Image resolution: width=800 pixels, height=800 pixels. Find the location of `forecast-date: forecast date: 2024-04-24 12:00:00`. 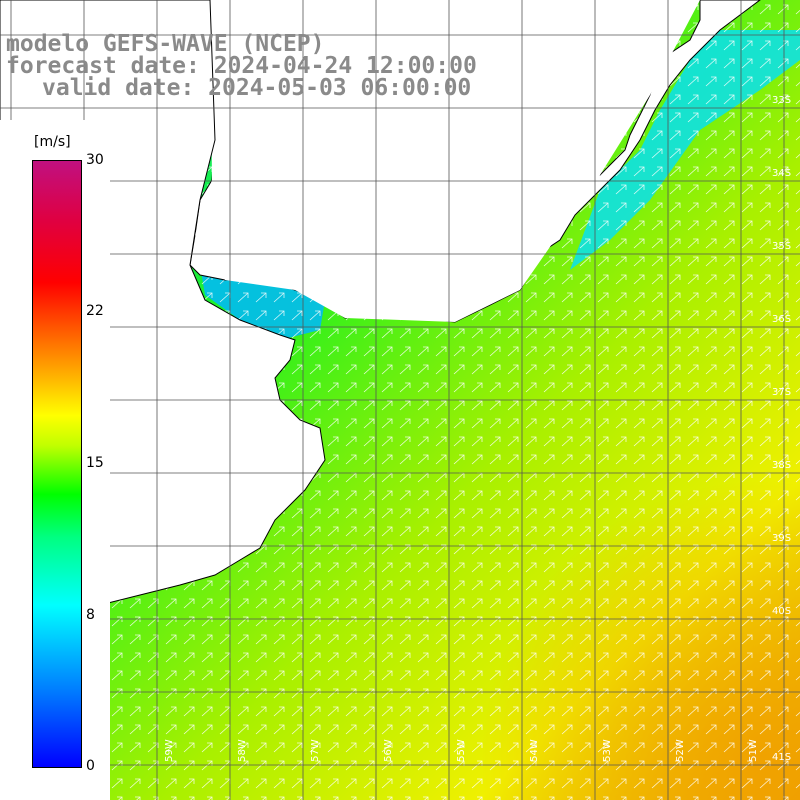

forecast-date: forecast date: 2024-04-24 12:00:00 is located at coordinates (241, 66).